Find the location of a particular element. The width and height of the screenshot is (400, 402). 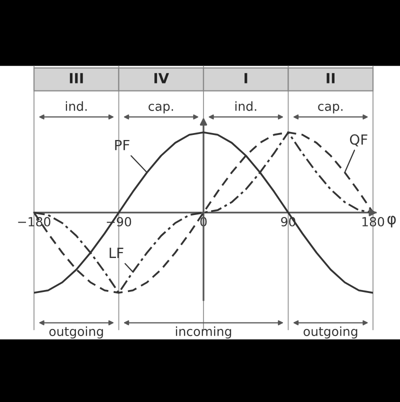

x-tick-label: −180 is located at coordinates (34, 221).